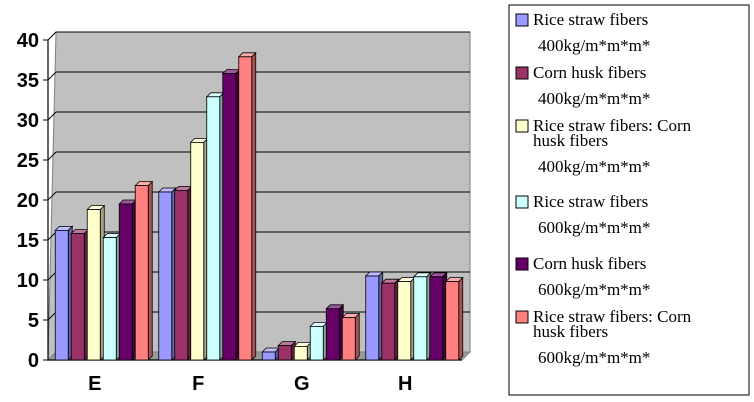 The height and width of the screenshot is (402, 754). I want to click on y-tick-label: 25, so click(28, 161).